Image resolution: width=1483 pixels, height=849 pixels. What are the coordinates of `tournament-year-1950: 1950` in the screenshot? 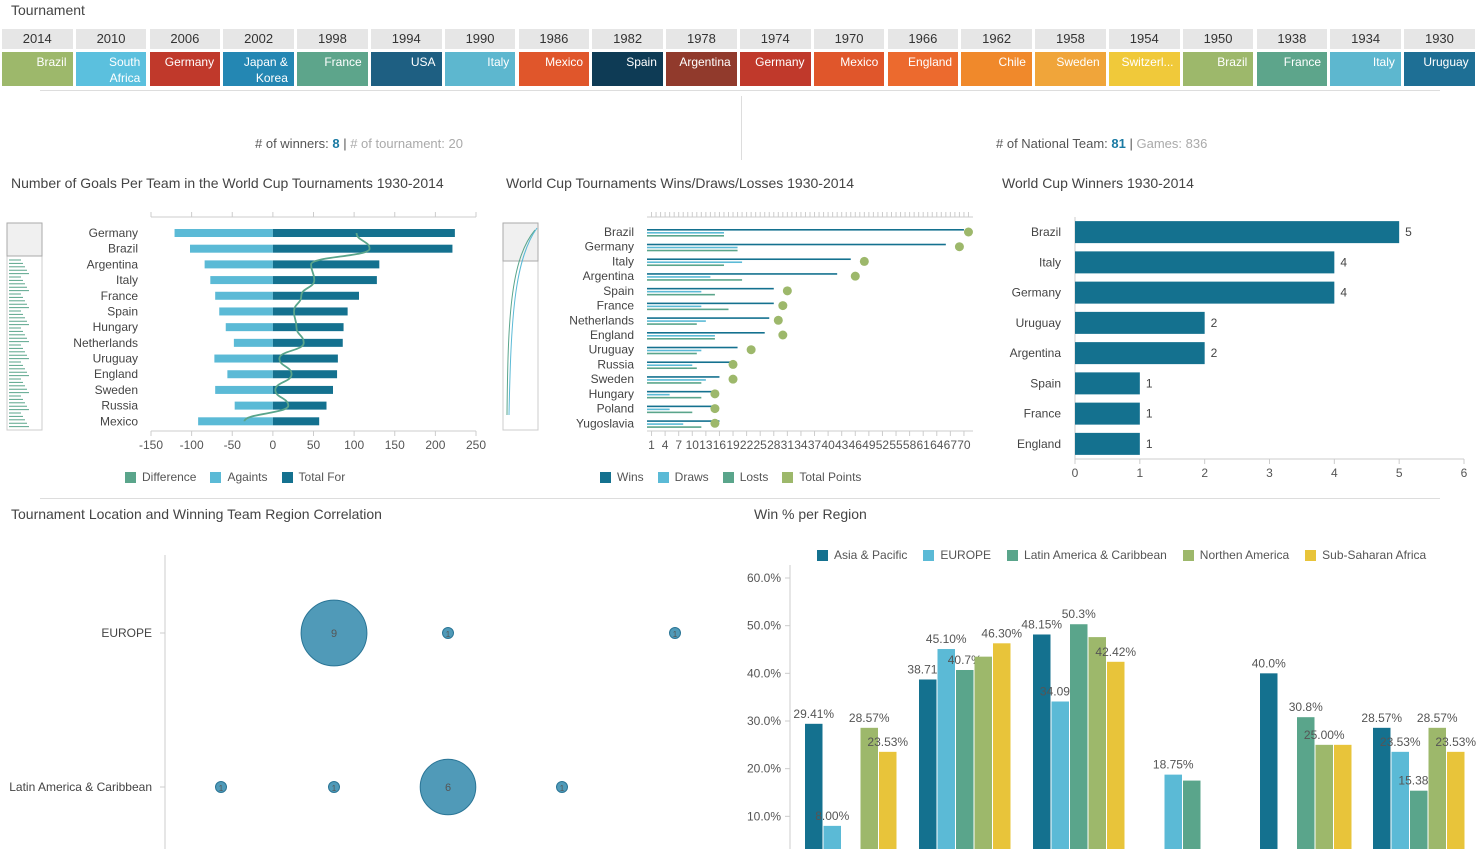 It's located at (1218, 39).